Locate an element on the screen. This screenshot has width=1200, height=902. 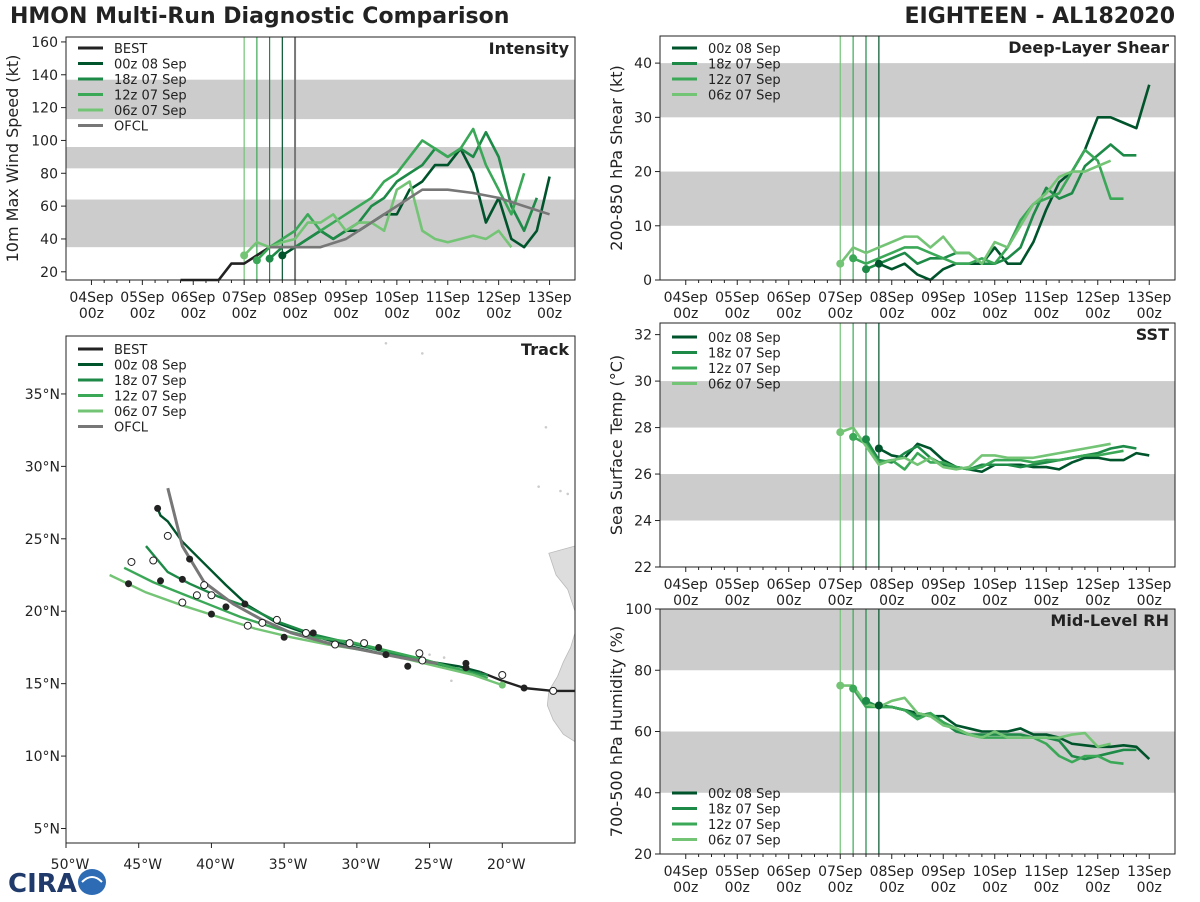
y-tick-label: 120 is located at coordinates (44, 109).